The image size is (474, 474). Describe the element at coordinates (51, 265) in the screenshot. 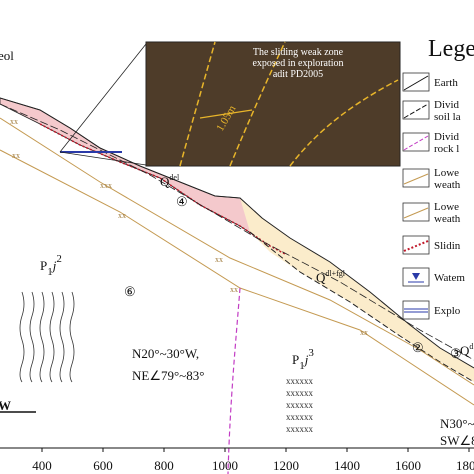

I see `stratum-label: P1j2` at that location.